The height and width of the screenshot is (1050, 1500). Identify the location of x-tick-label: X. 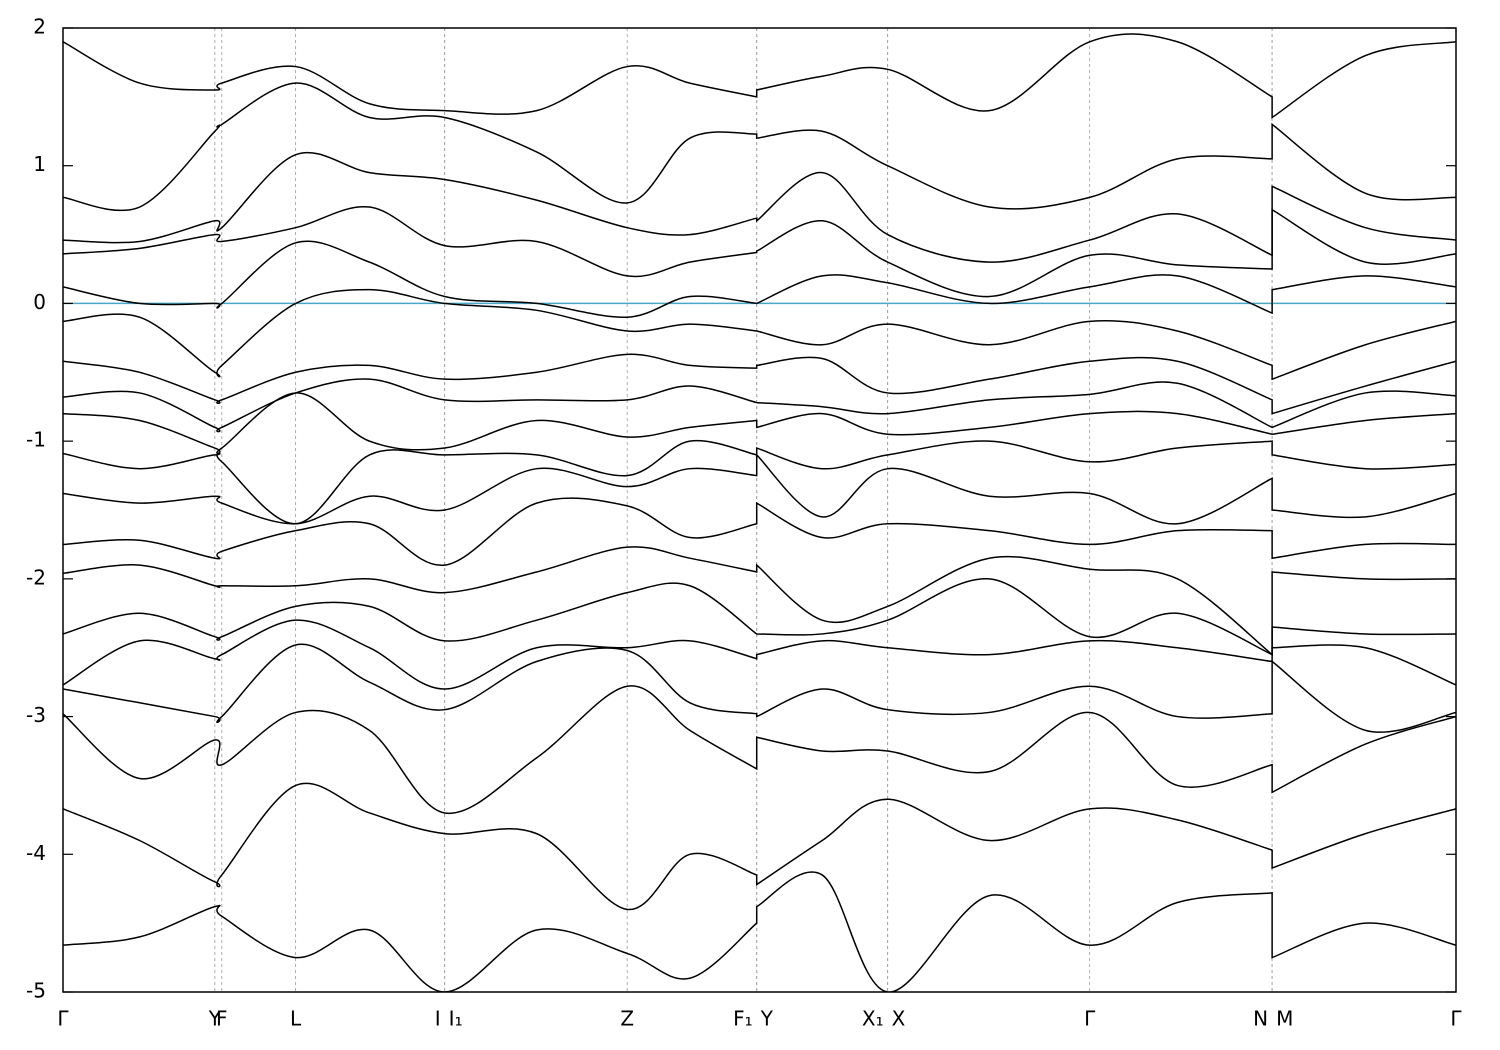
(899, 1019).